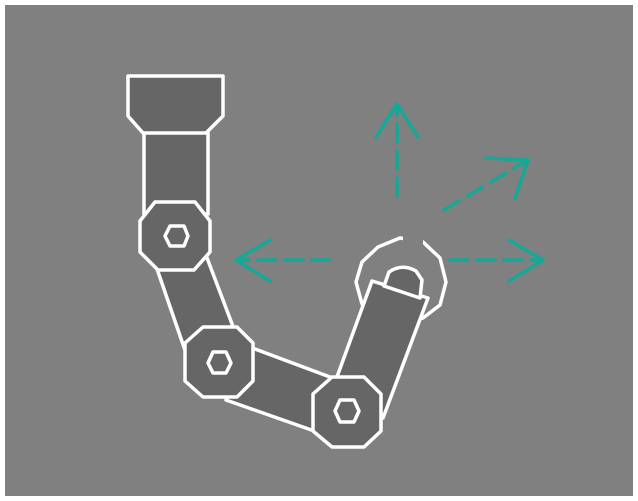 The width and height of the screenshot is (638, 501). What do you see at coordinates (283, 260) in the screenshot?
I see `arrow-left-icon` at bounding box center [283, 260].